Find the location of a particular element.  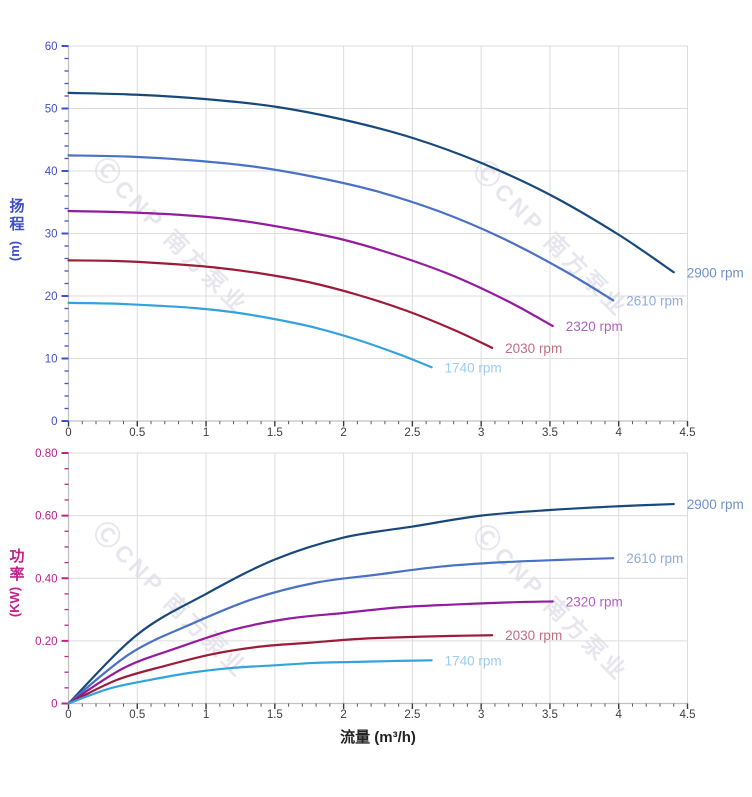

power-axis-title: 功率 is located at coordinates (17, 565).